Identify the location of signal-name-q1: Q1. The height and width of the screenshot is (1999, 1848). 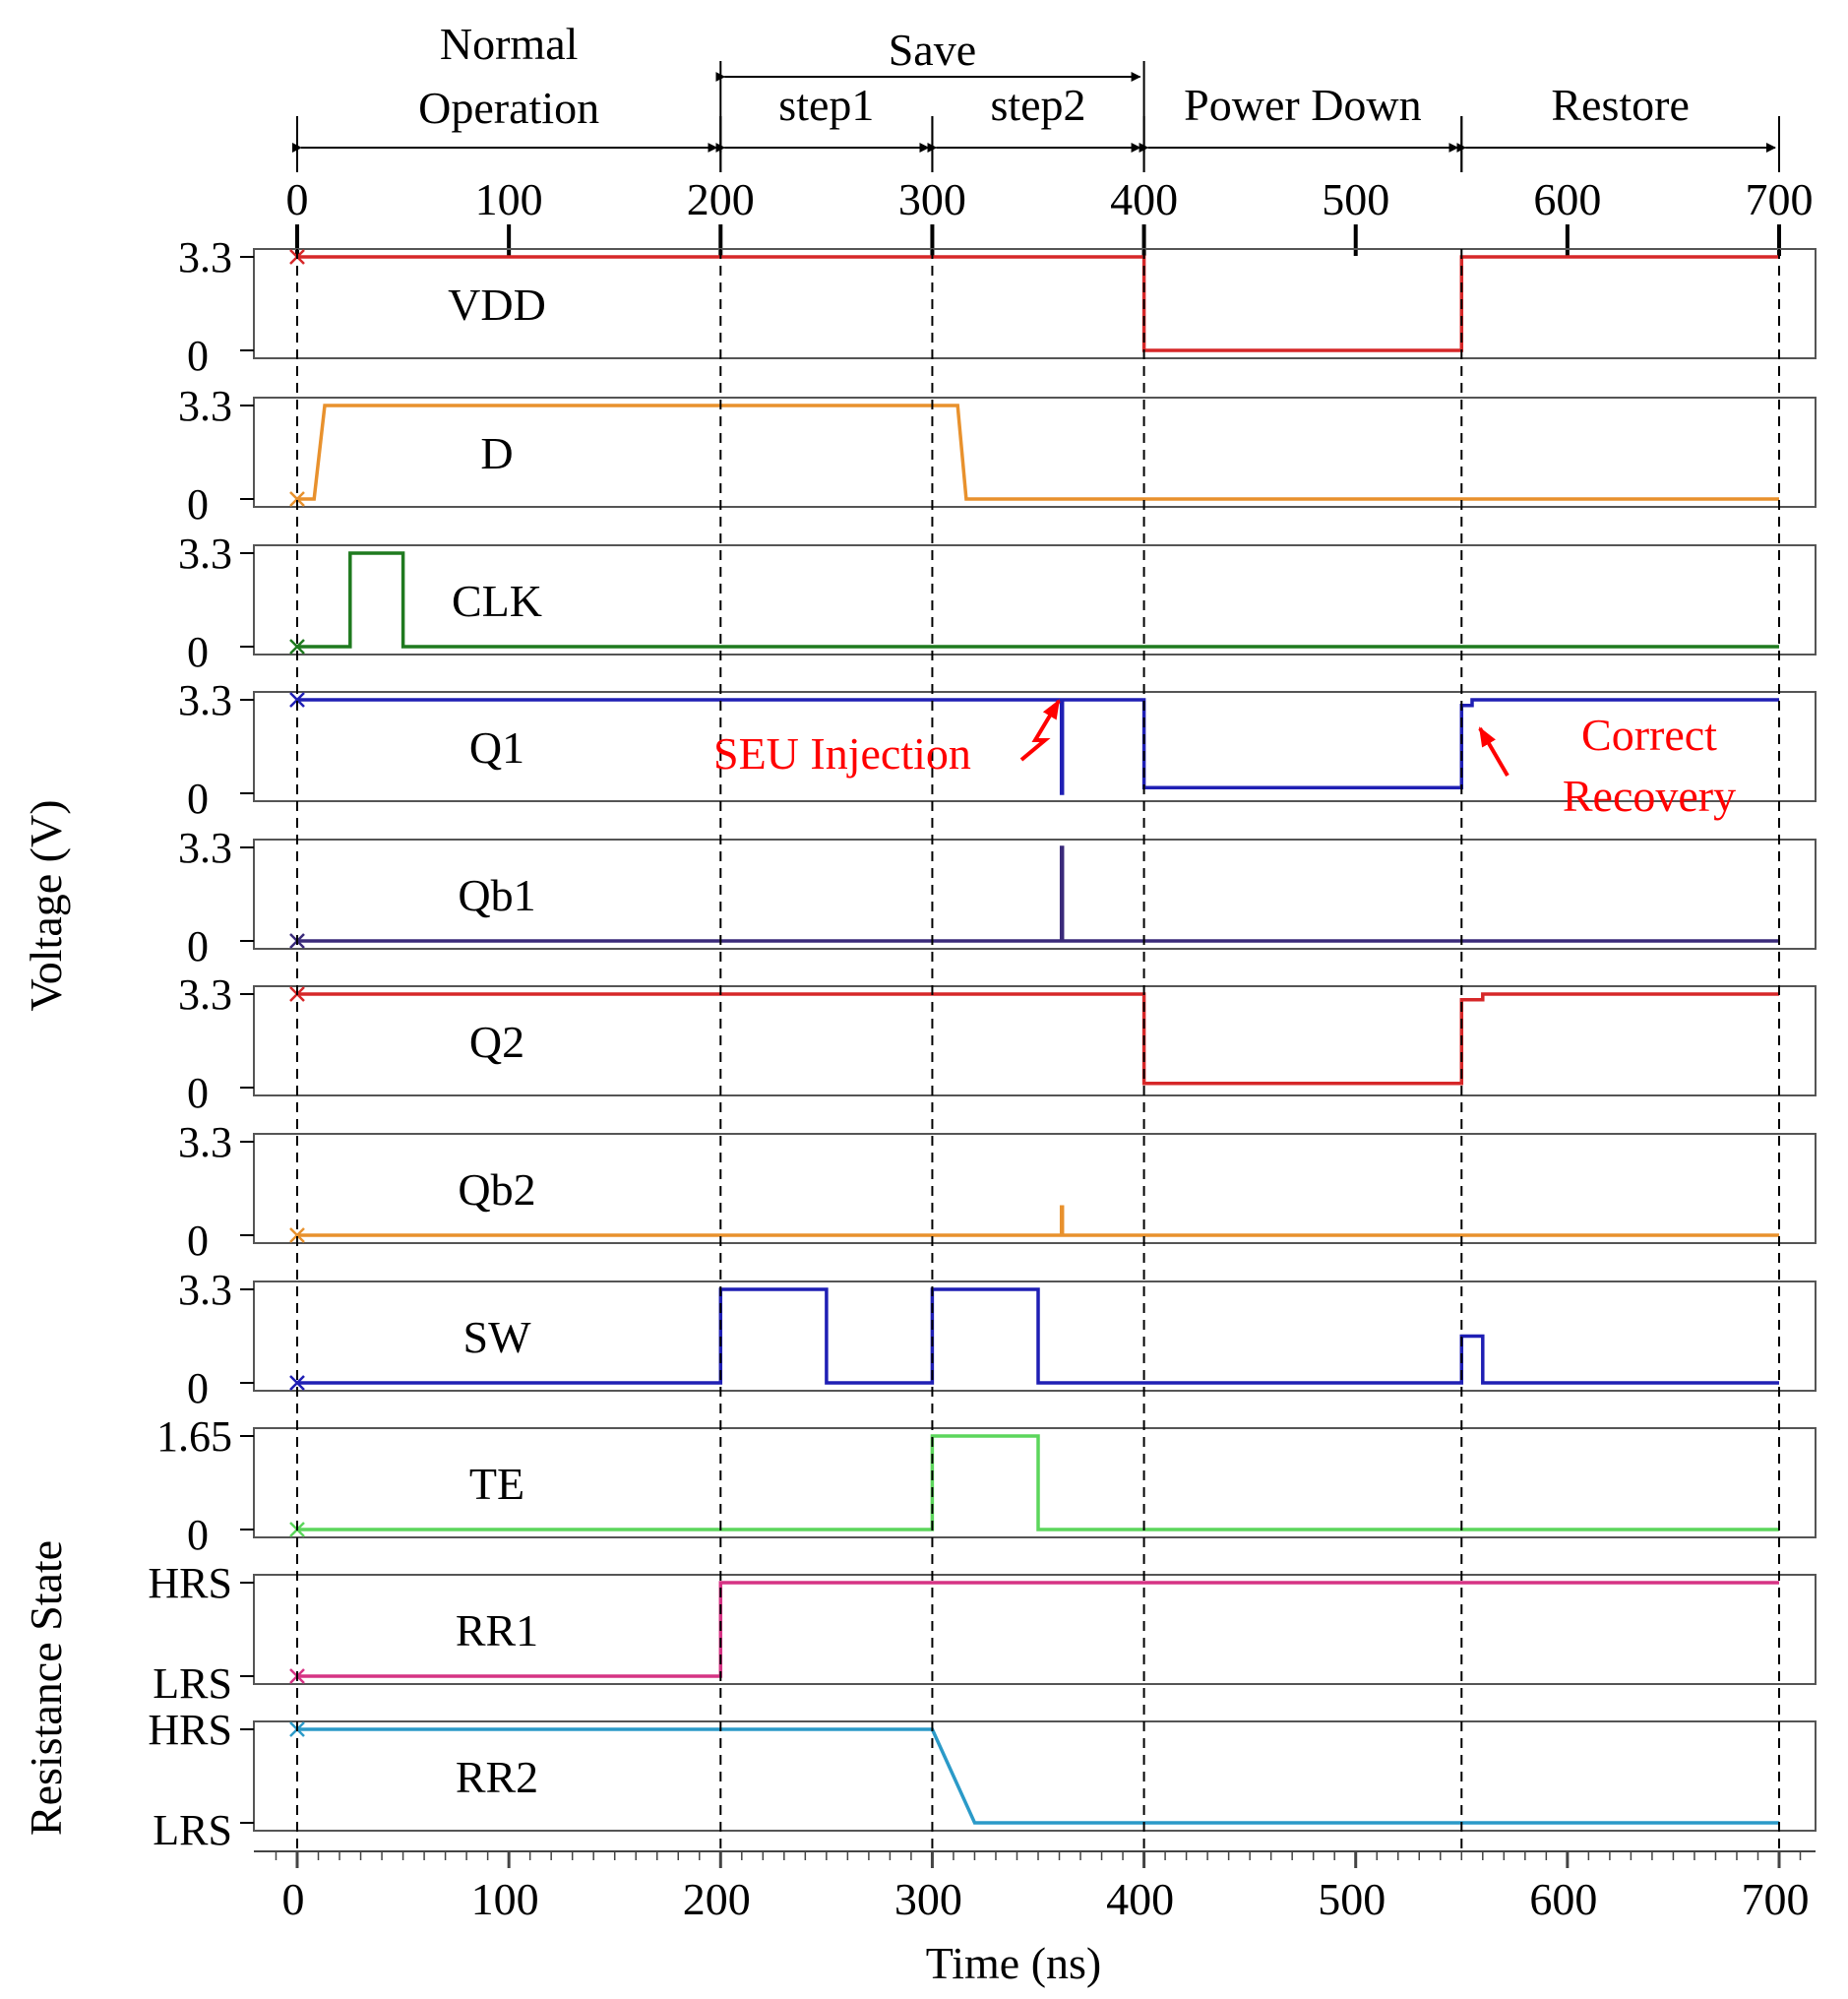
(496, 747).